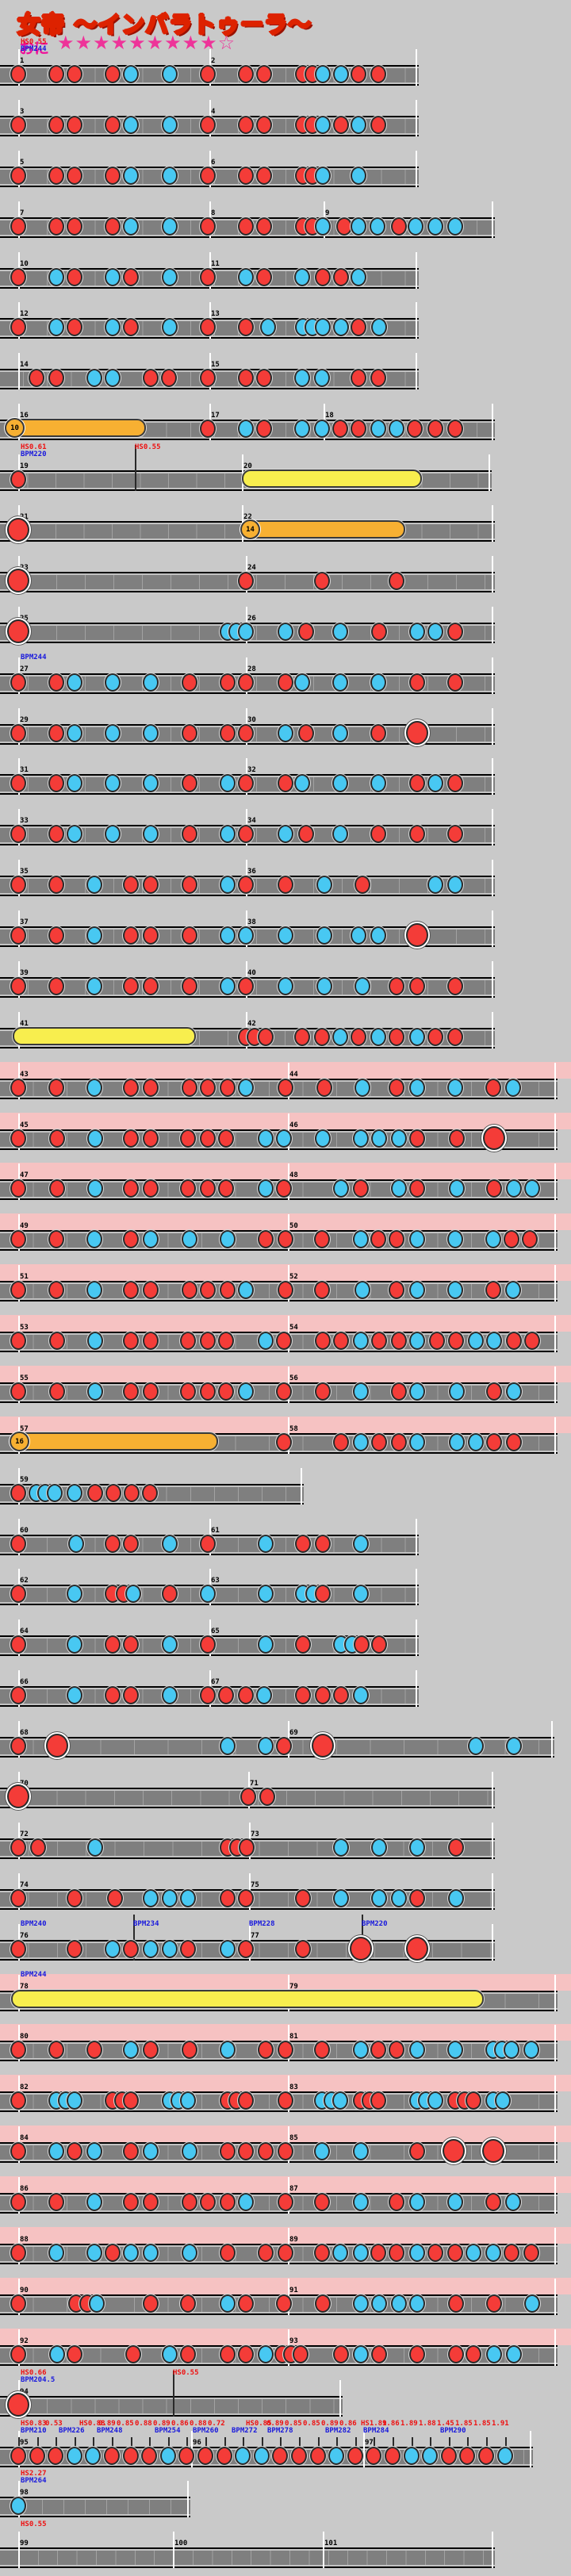 The width and height of the screenshot is (571, 2576). I want to click on hs-annotation: 0.85, so click(293, 2424).